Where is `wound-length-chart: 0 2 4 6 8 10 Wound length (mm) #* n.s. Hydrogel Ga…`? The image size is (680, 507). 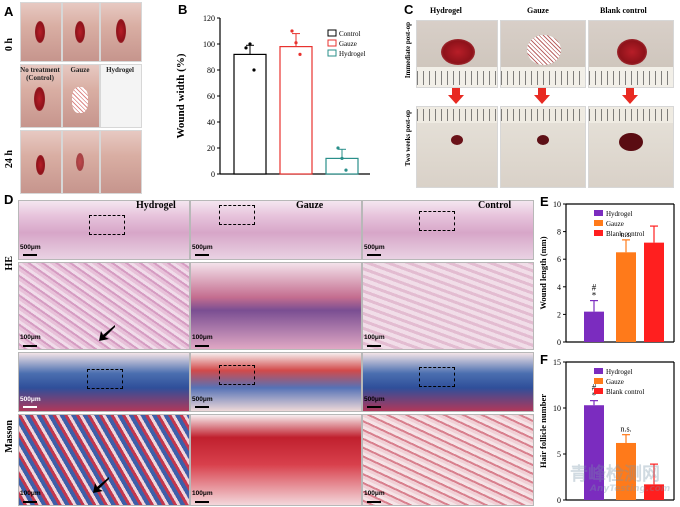 wound-length-chart: 0 2 4 6 8 10 Wound length (mm) #* n.s. Hydrogel Ga… is located at coordinates (606, 273).